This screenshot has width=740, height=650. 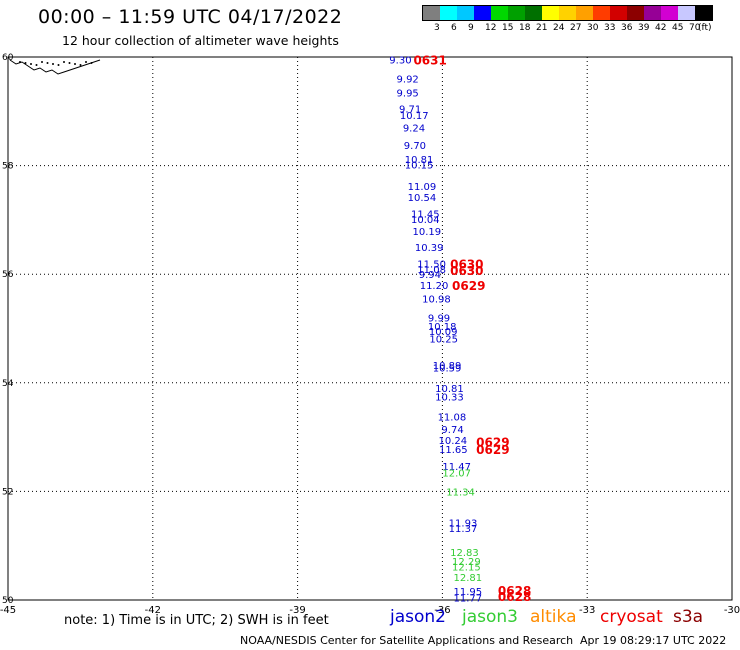 I want to click on swh-label: 11.50, so click(x=431, y=264).